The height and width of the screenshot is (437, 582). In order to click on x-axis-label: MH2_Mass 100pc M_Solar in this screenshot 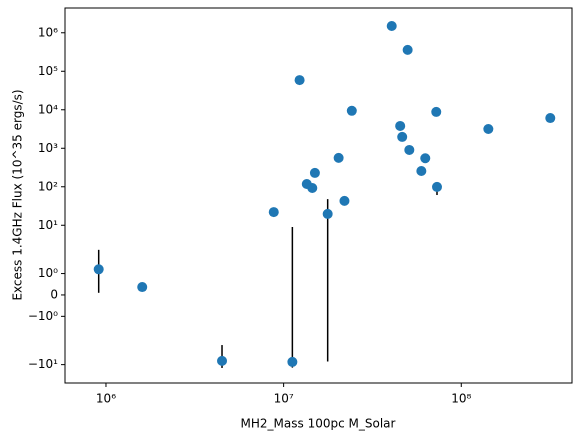, I will do `click(318, 424)`.